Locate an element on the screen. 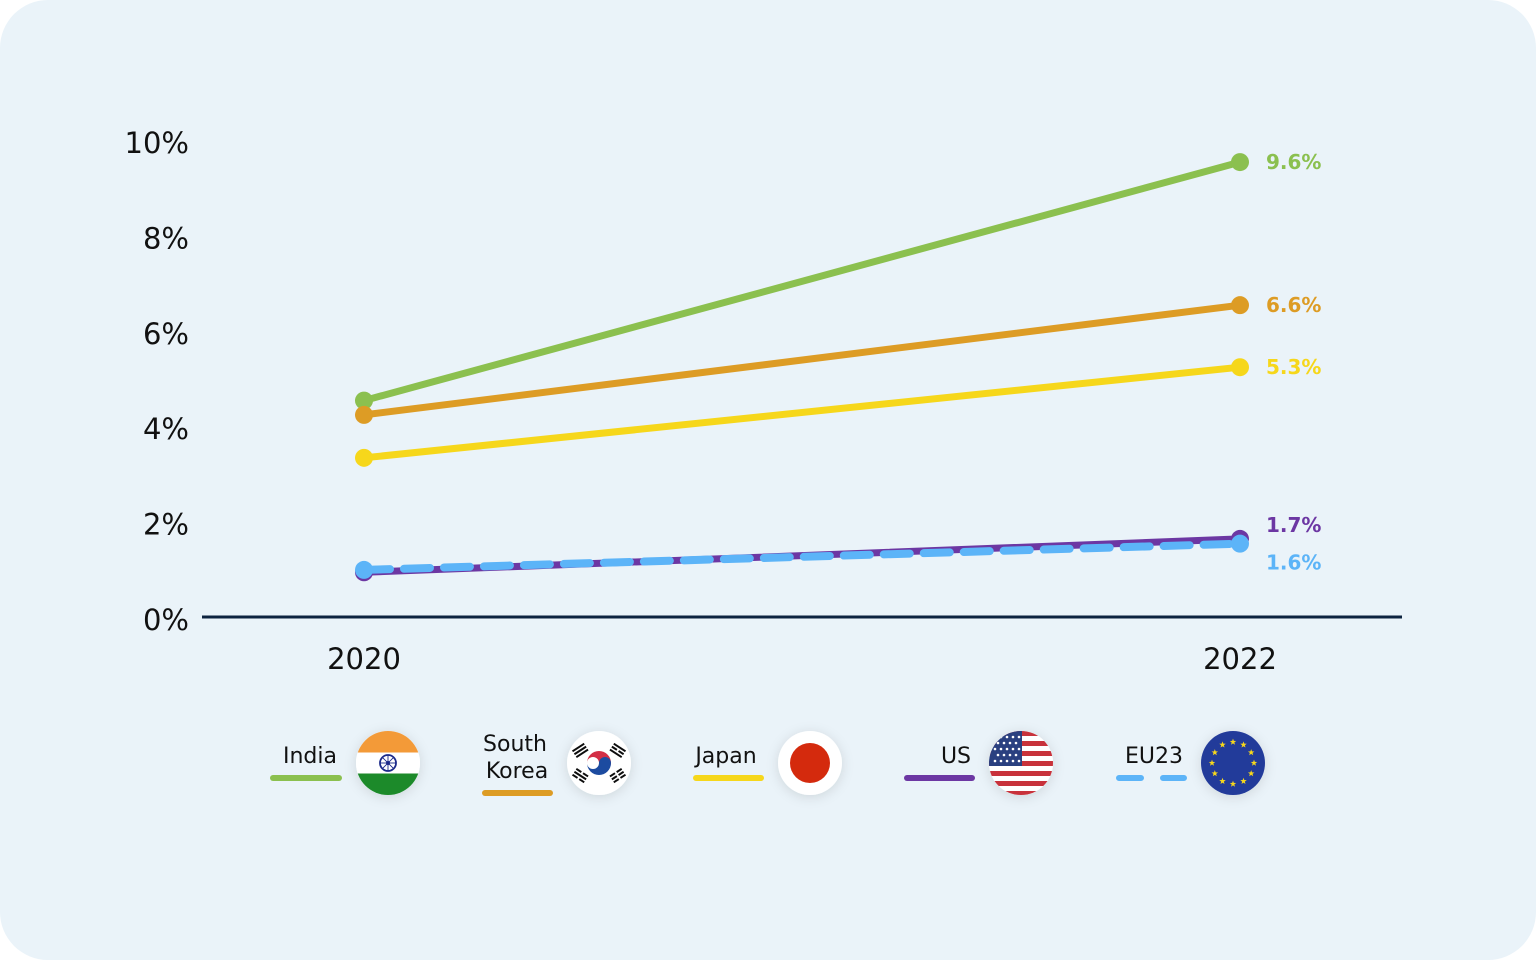 This screenshot has height=960, width=1536. us-flag-icon is located at coordinates (1021, 763).